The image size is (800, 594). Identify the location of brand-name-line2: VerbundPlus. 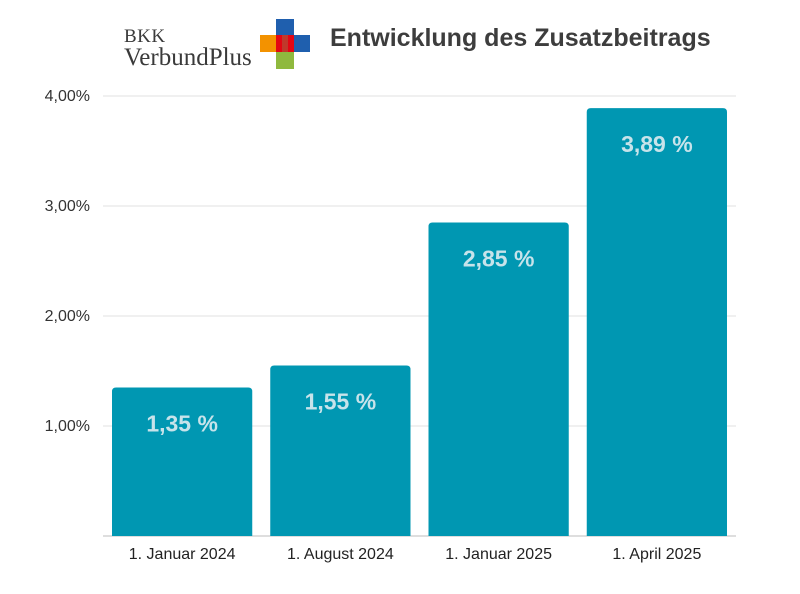
(188, 57).